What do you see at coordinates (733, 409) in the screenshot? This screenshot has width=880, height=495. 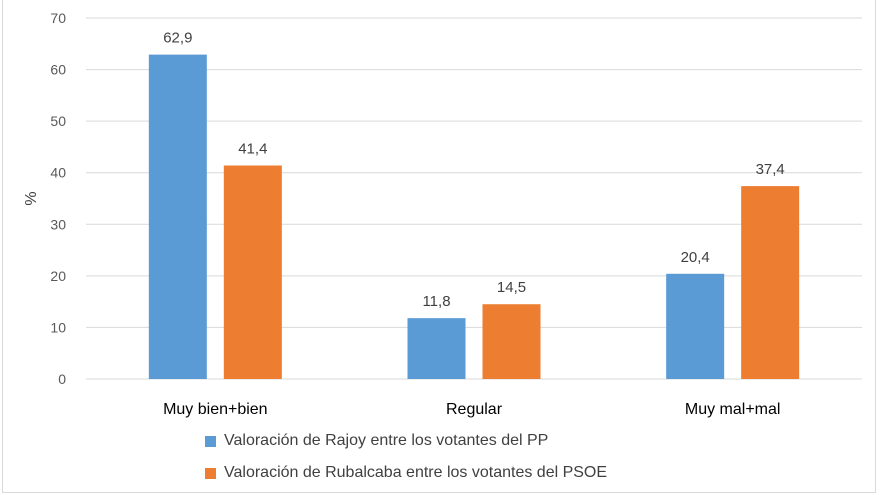 I see `x-category-label: Muy mal+mal` at bounding box center [733, 409].